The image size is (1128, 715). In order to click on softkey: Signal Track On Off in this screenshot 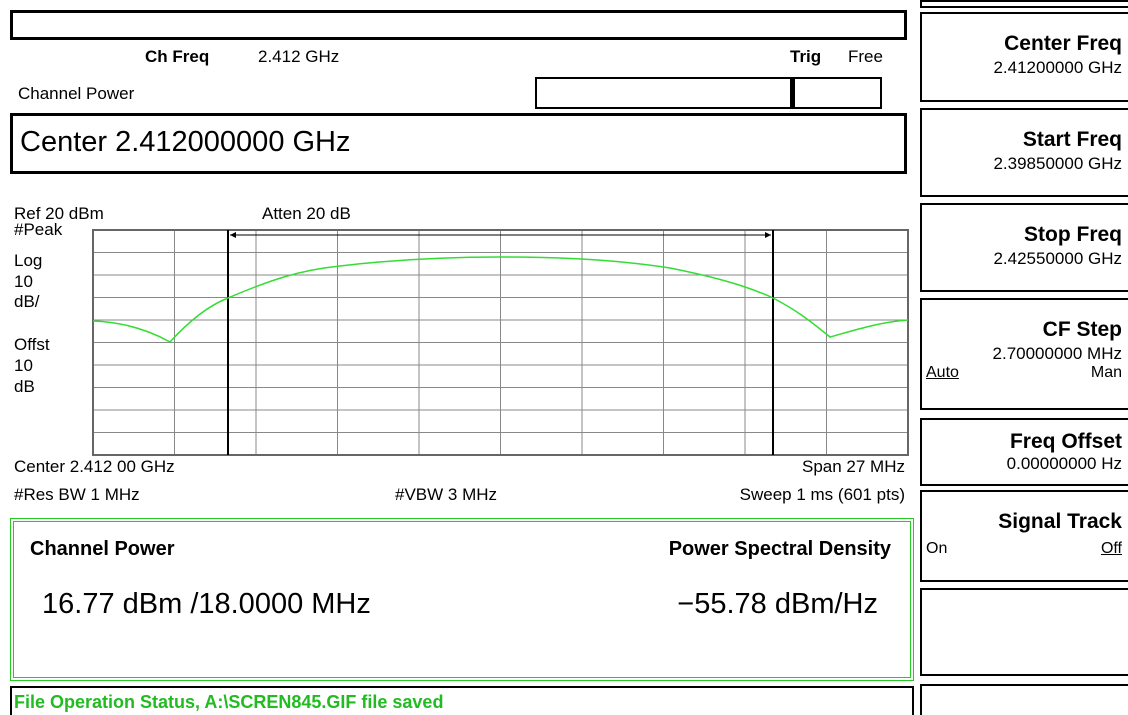, I will do `click(1024, 536)`.